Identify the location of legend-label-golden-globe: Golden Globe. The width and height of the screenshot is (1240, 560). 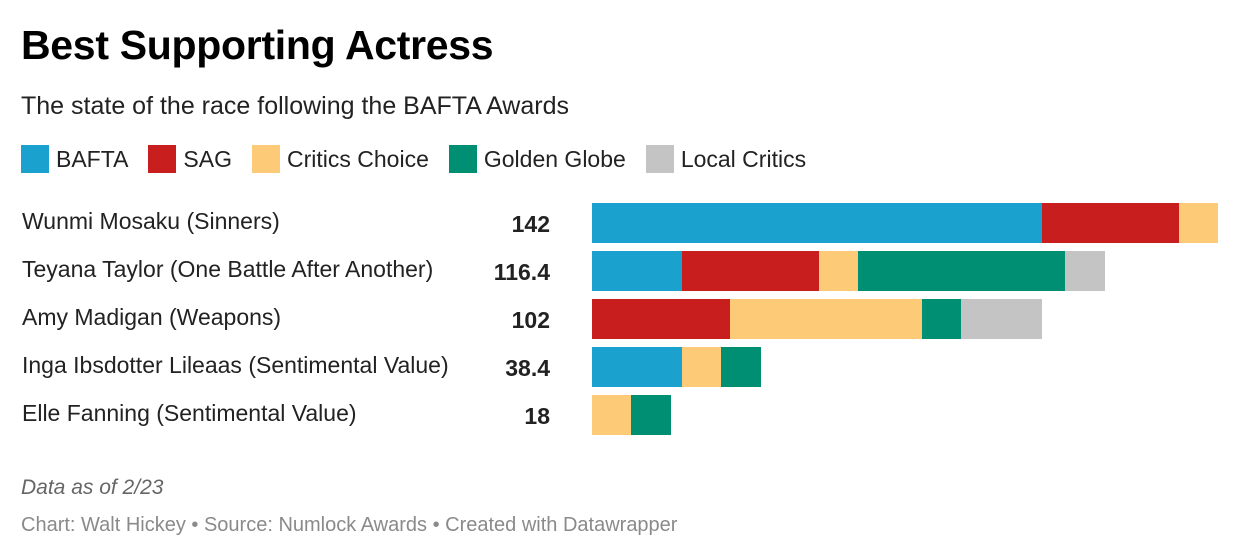
(554, 158).